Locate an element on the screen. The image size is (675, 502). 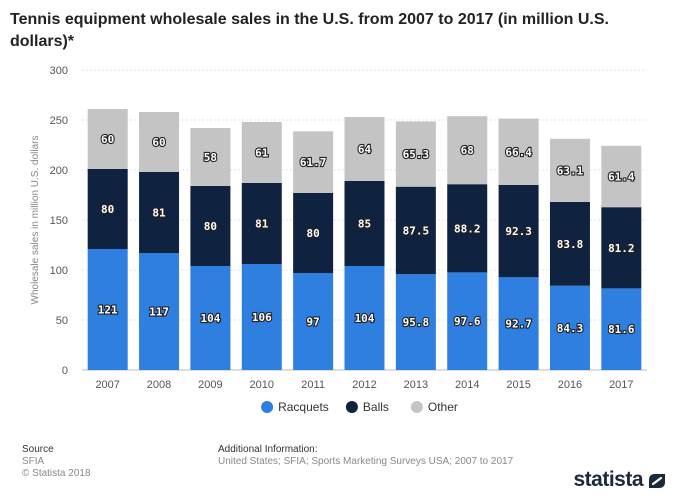
bar-other-2014 is located at coordinates (467, 150).